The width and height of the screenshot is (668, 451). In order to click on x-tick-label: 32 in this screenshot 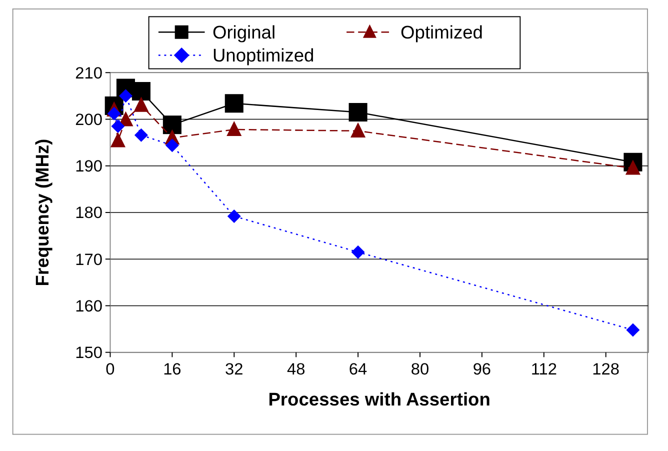, I will do `click(234, 369)`.